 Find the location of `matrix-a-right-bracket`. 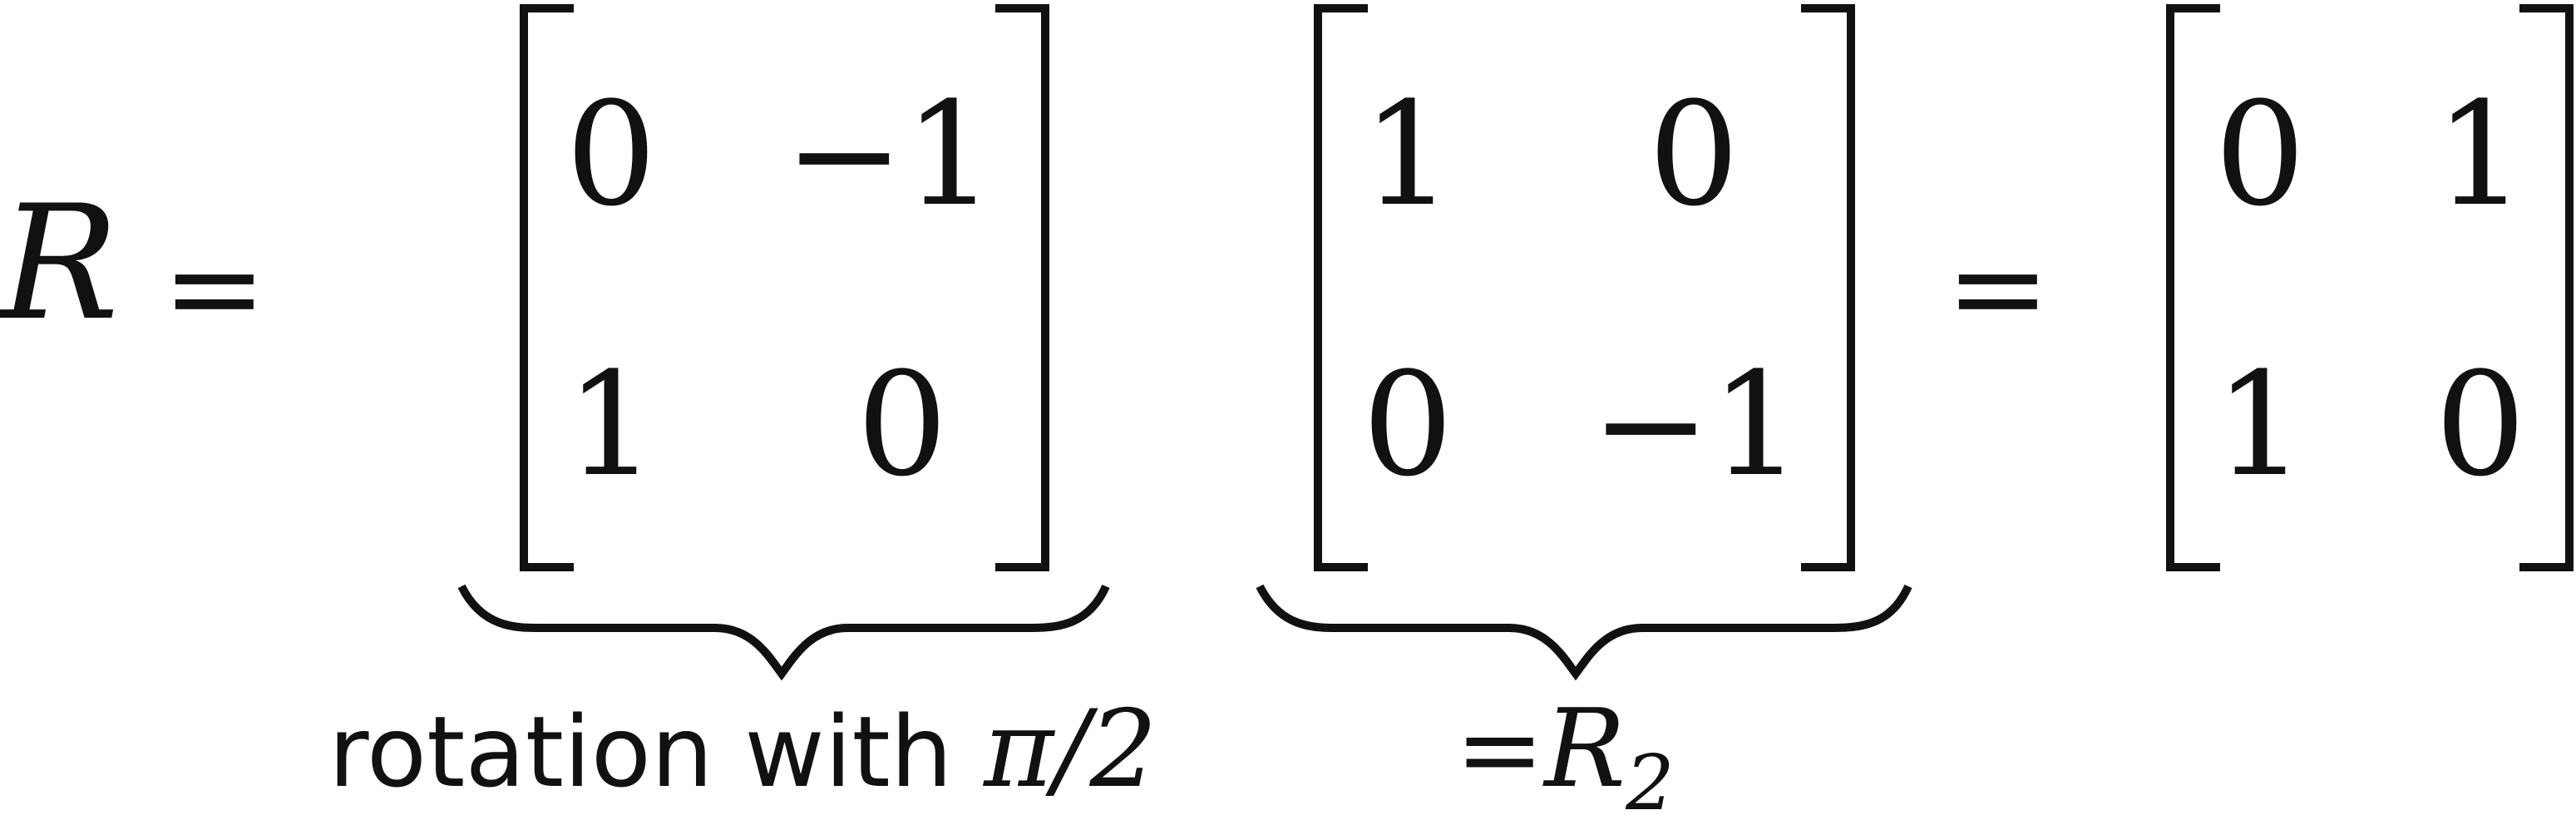

matrix-a-right-bracket is located at coordinates (1022, 287).